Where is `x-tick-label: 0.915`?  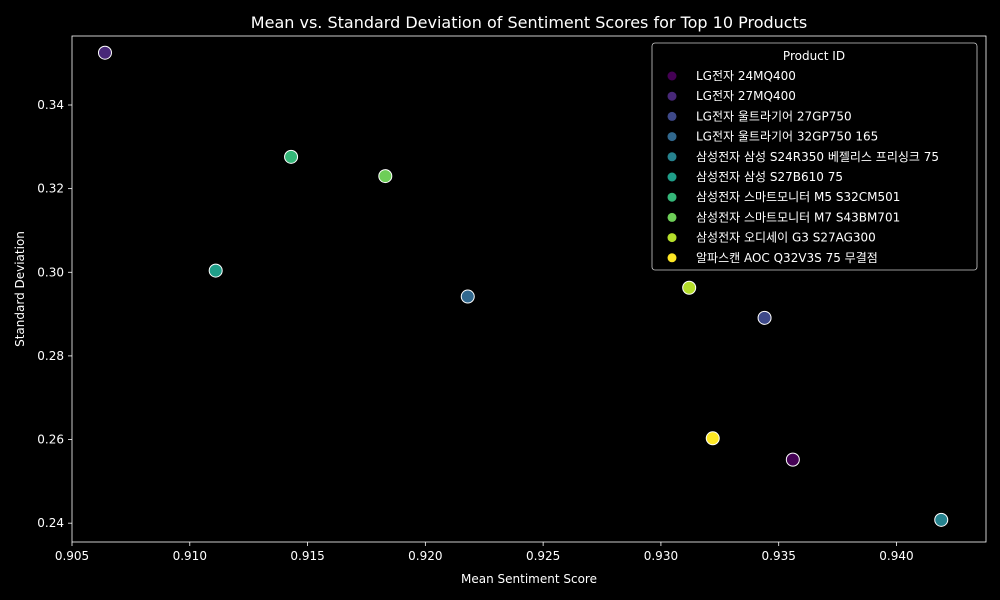
x-tick-label: 0.915 is located at coordinates (307, 556).